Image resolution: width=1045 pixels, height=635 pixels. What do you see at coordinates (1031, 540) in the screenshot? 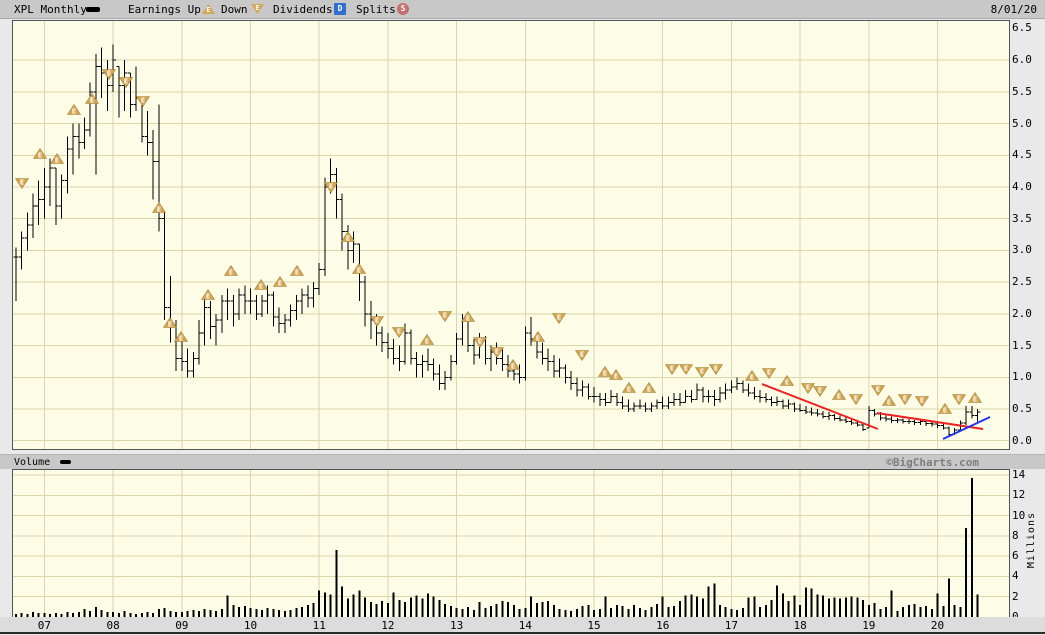
I see `millions-axis-label: Millions` at bounding box center [1031, 540].